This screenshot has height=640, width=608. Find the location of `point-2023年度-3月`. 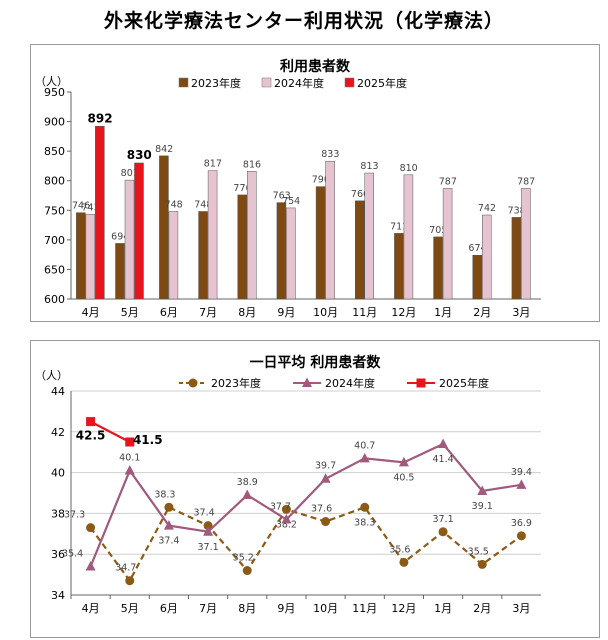

point-2023年度-3月 is located at coordinates (521, 536).